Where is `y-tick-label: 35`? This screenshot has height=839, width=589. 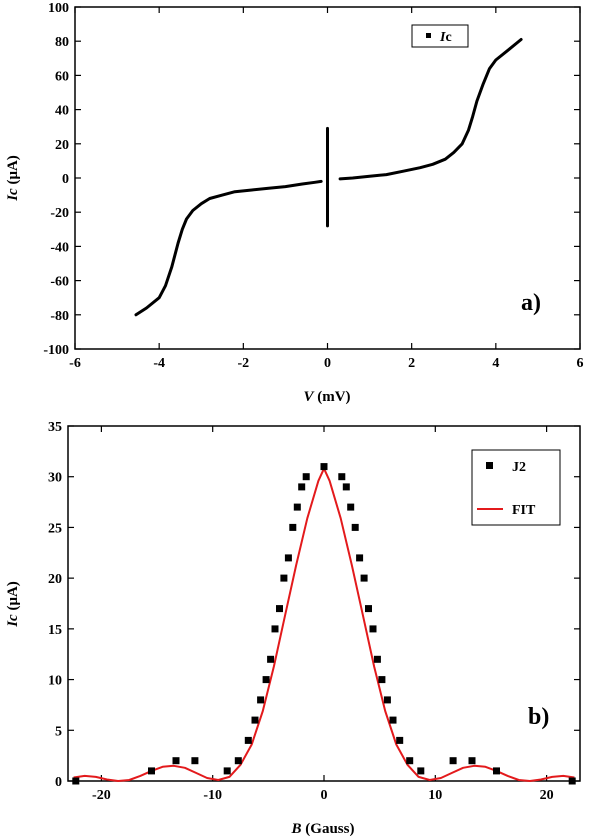
y-tick-label: 35 is located at coordinates (55, 427).